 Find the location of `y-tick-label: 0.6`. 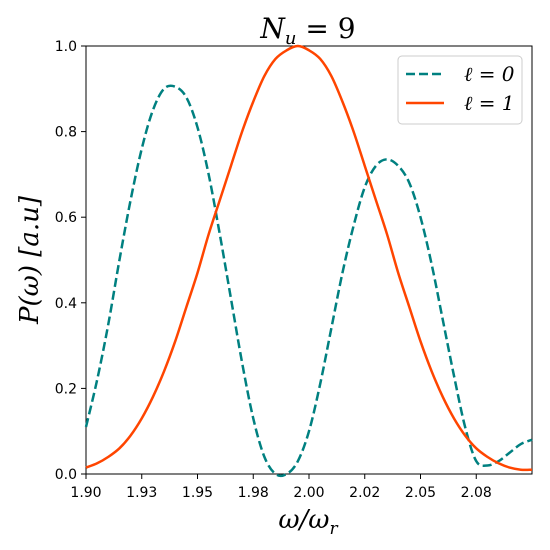

y-tick-label: 0.6 is located at coordinates (66, 218).